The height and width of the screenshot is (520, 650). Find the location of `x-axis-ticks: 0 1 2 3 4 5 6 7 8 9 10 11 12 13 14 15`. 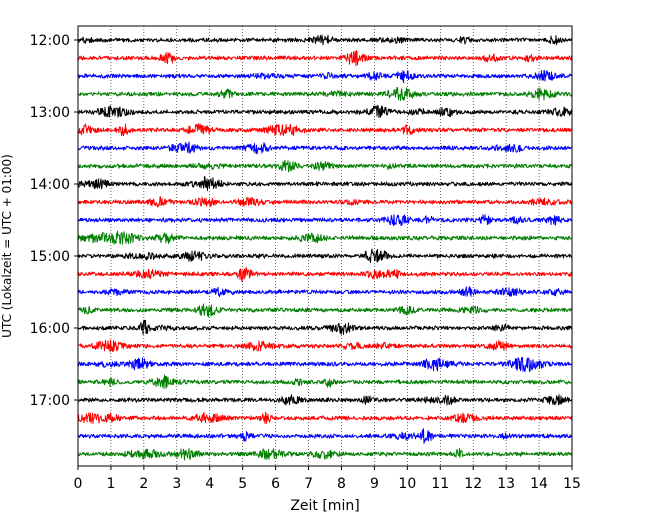

x-axis-ticks: 0 1 2 3 4 5 6 7 8 9 10 11 12 13 14 15 is located at coordinates (327, 479).